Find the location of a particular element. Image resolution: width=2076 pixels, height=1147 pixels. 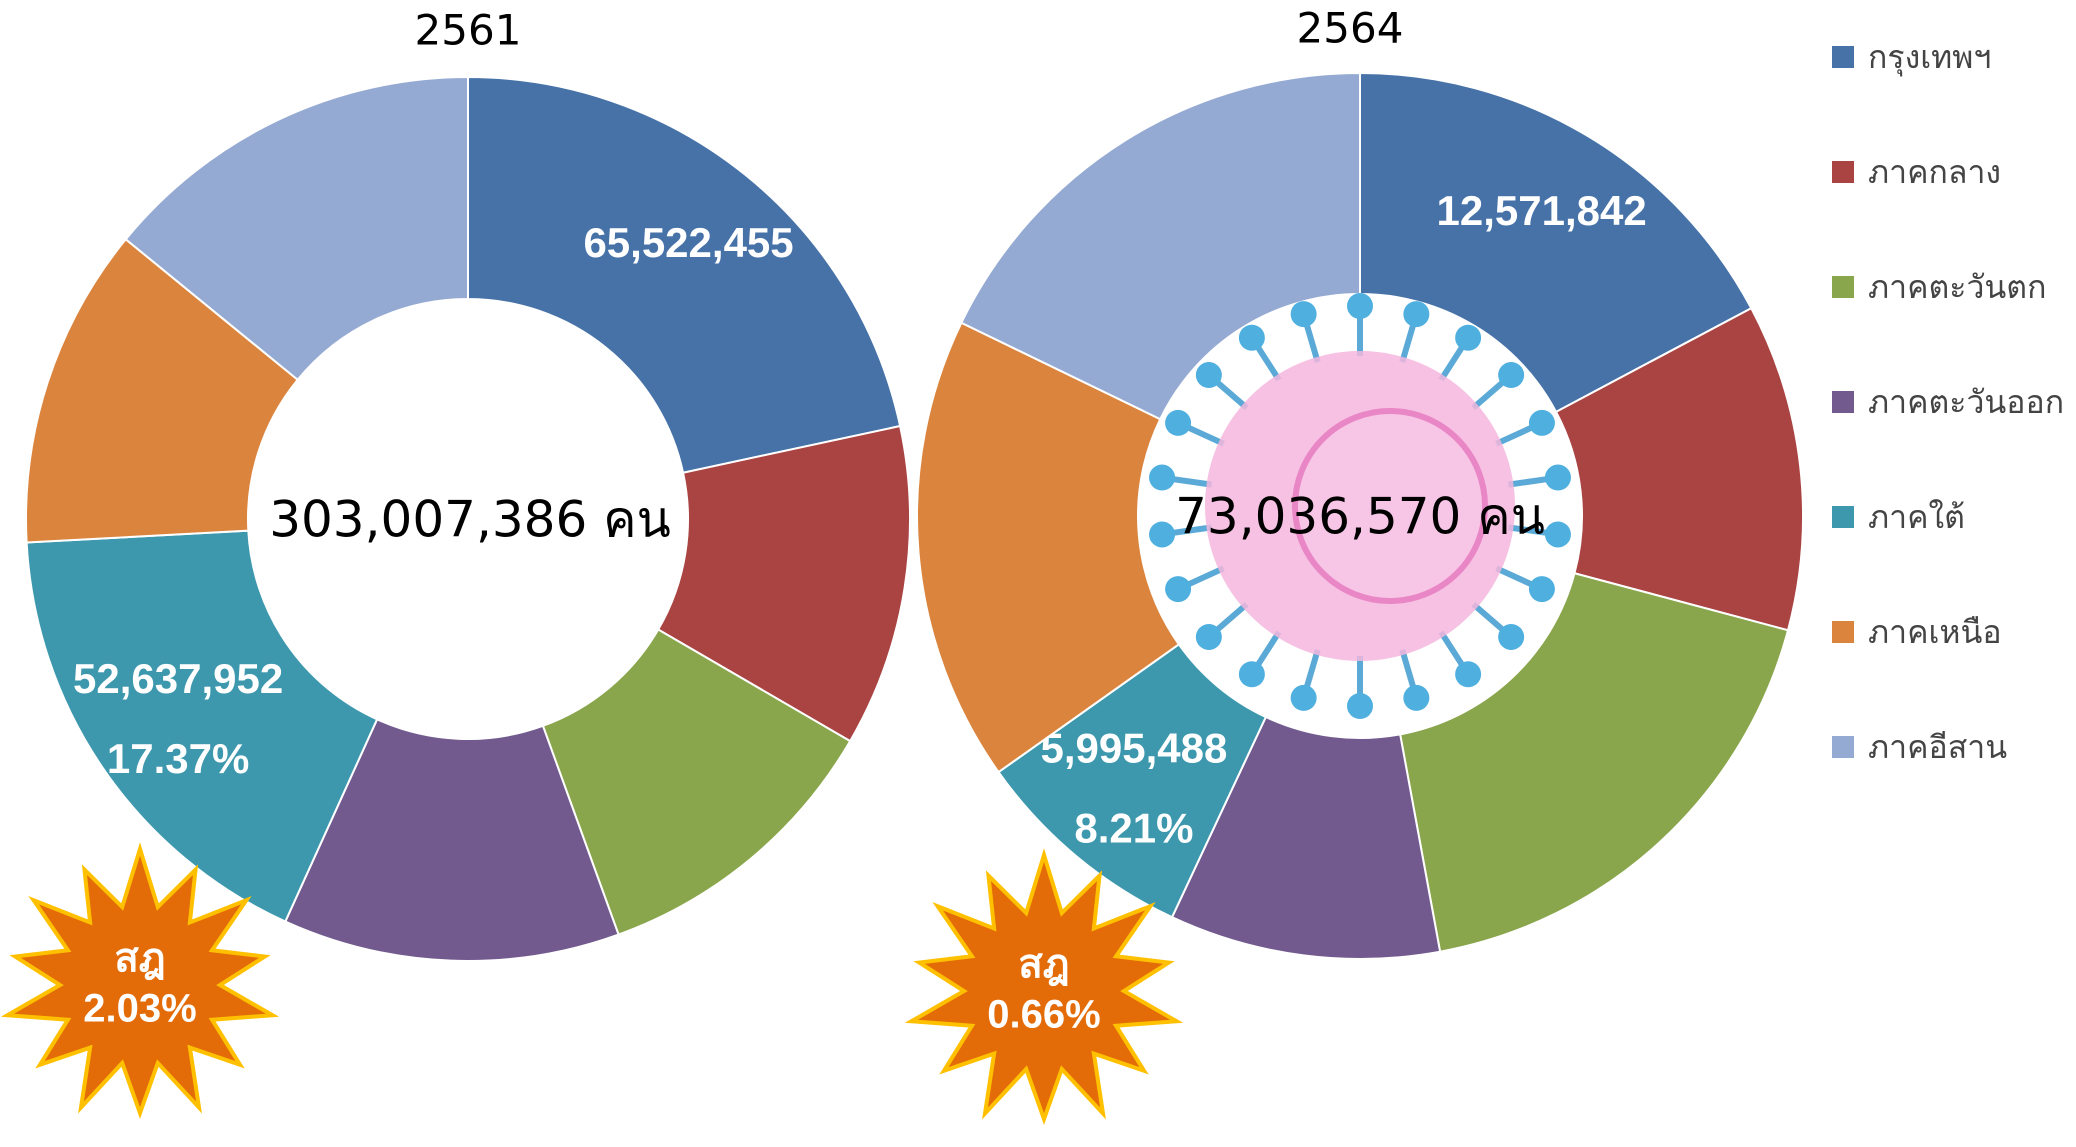

legend-label: ภาคใต้ is located at coordinates (1916, 517).